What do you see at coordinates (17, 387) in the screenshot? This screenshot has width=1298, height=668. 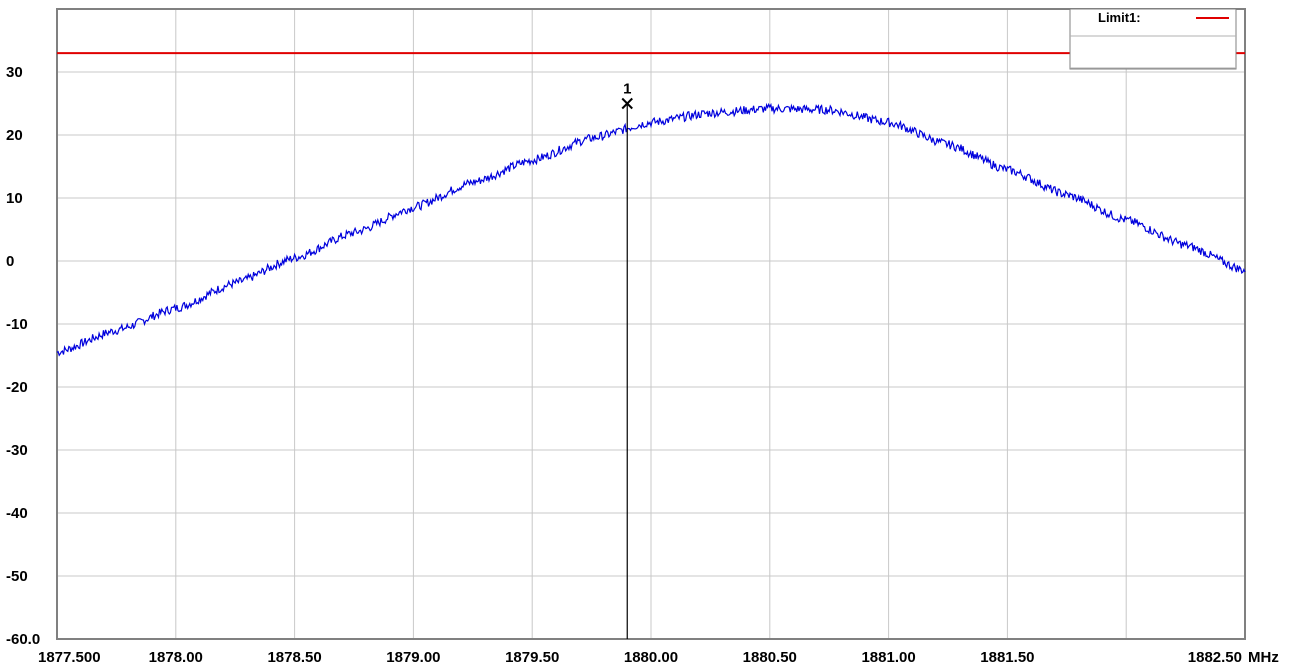 I see `y-tick-label: -20` at bounding box center [17, 387].